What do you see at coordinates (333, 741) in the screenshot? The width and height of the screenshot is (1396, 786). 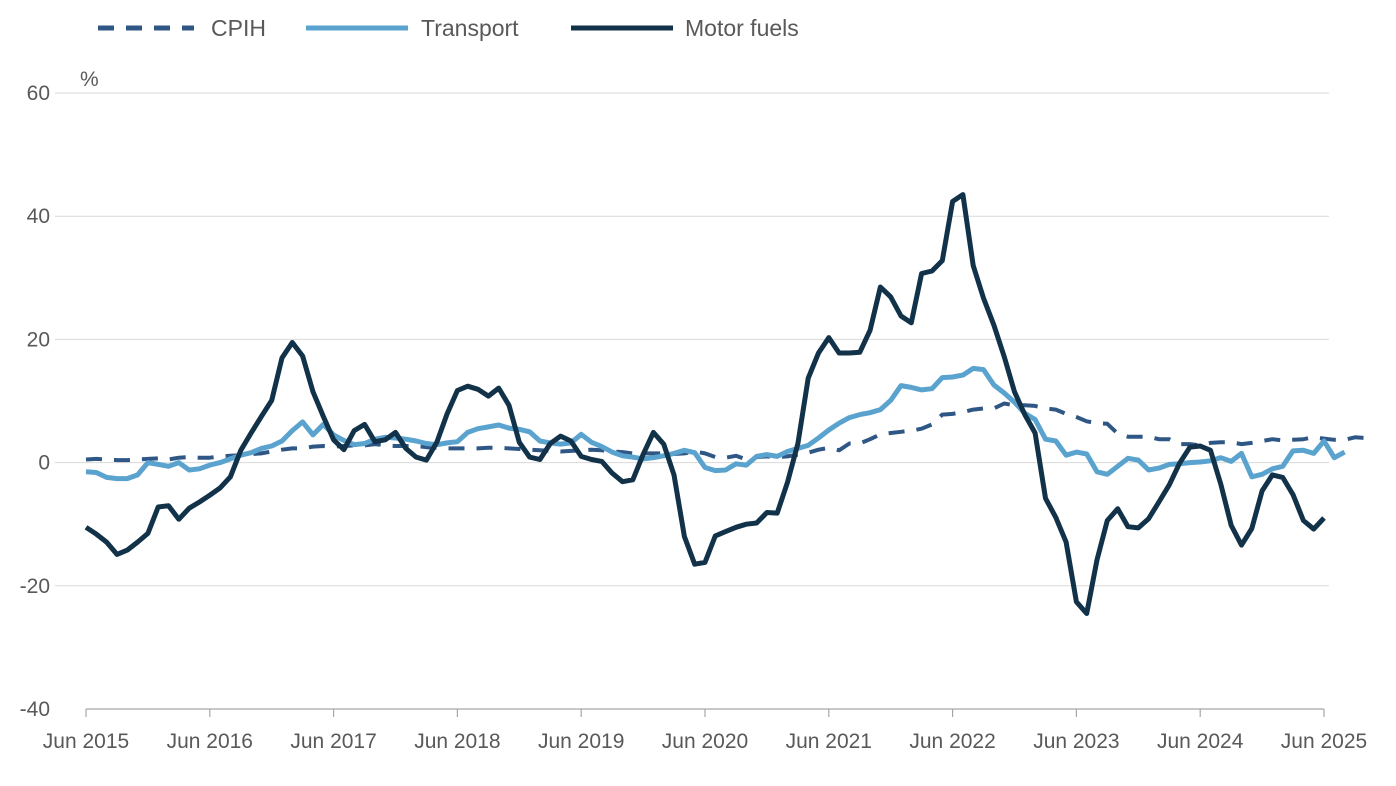 I see `x-tick-label: Jun 2017` at bounding box center [333, 741].